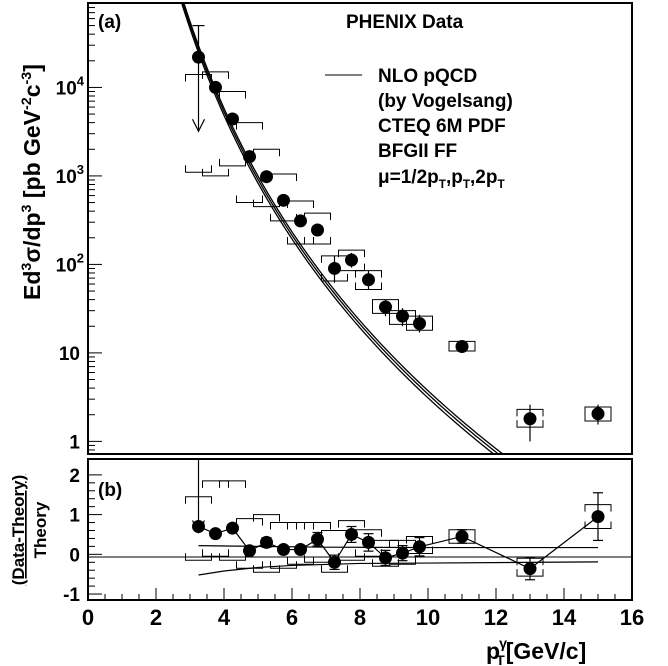  What do you see at coordinates (564, 617) in the screenshot?
I see `x-tick-label: 14` at bounding box center [564, 617].